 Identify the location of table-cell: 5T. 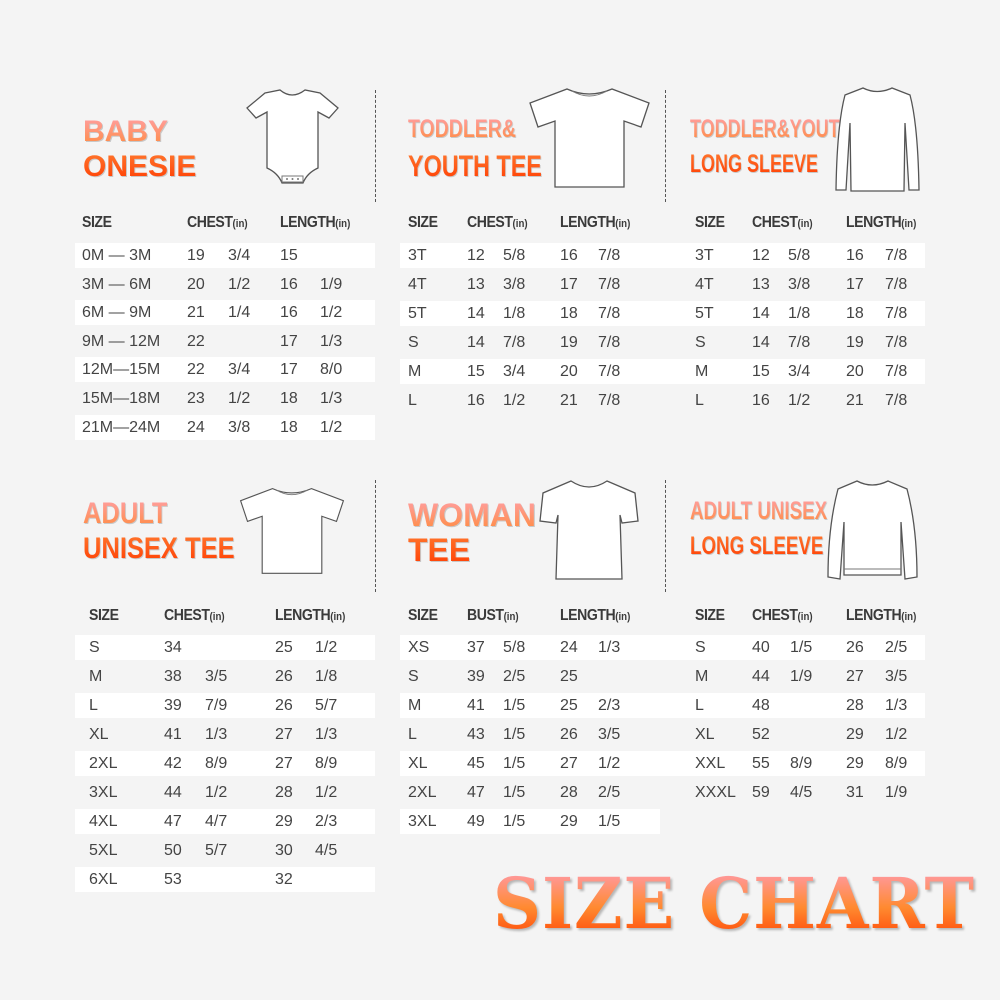
(704, 313).